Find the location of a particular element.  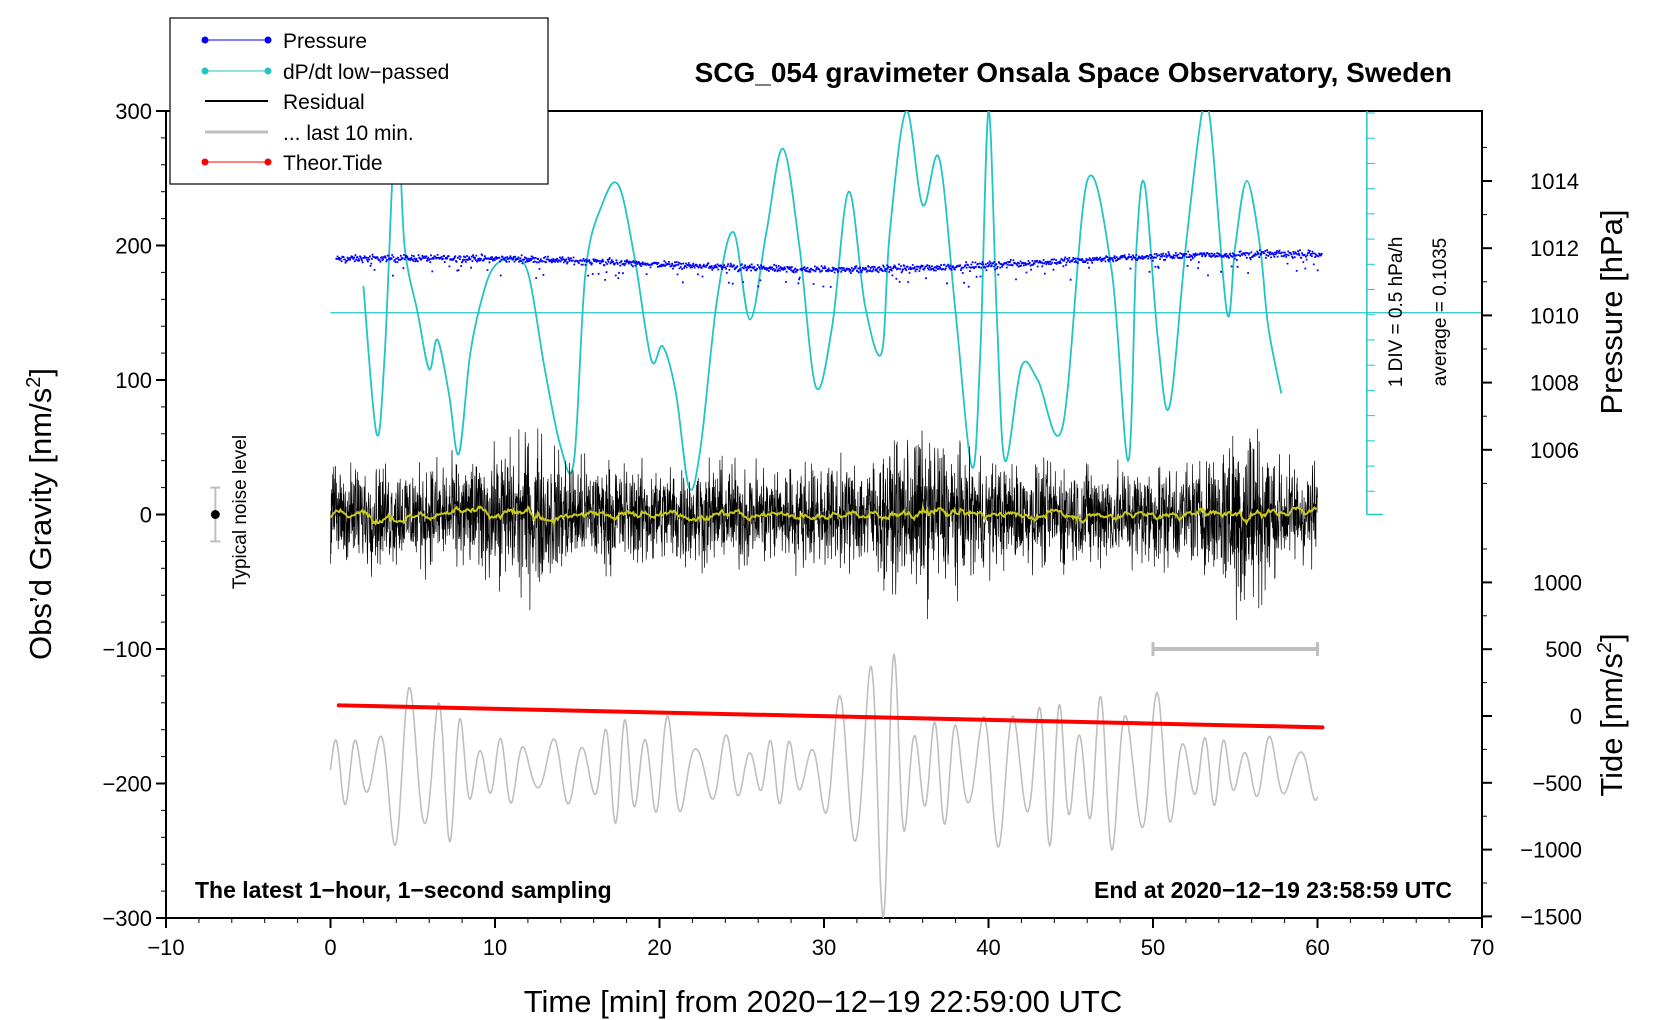

y-axis-title-gravity: Obs’d Gravity [nm/s2] is located at coordinates (40, 514).